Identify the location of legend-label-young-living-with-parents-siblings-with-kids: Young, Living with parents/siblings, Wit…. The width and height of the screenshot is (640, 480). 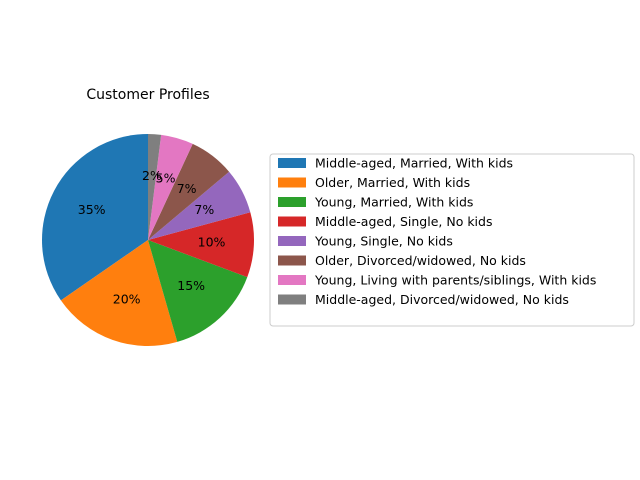
(455, 280).